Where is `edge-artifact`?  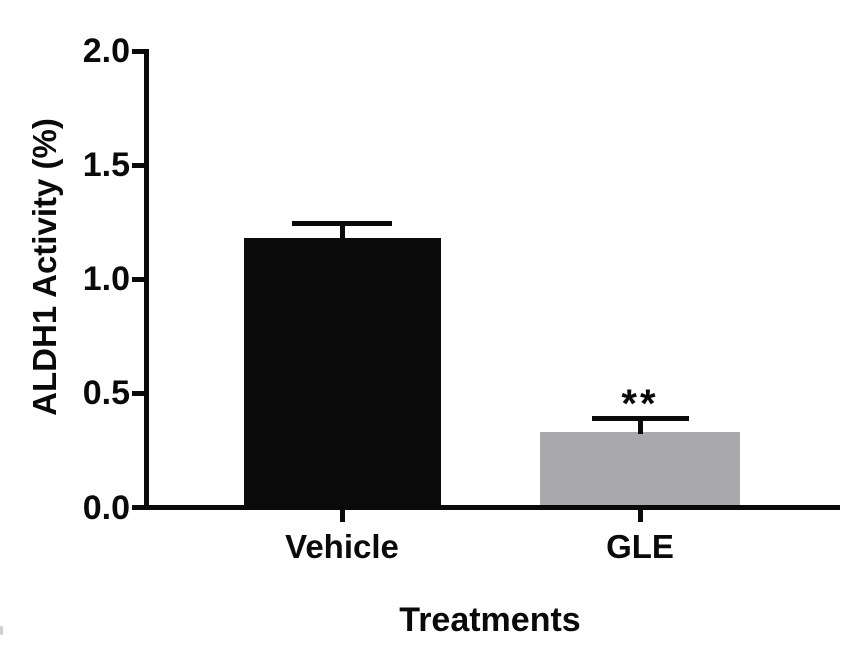
edge-artifact is located at coordinates (1, 630).